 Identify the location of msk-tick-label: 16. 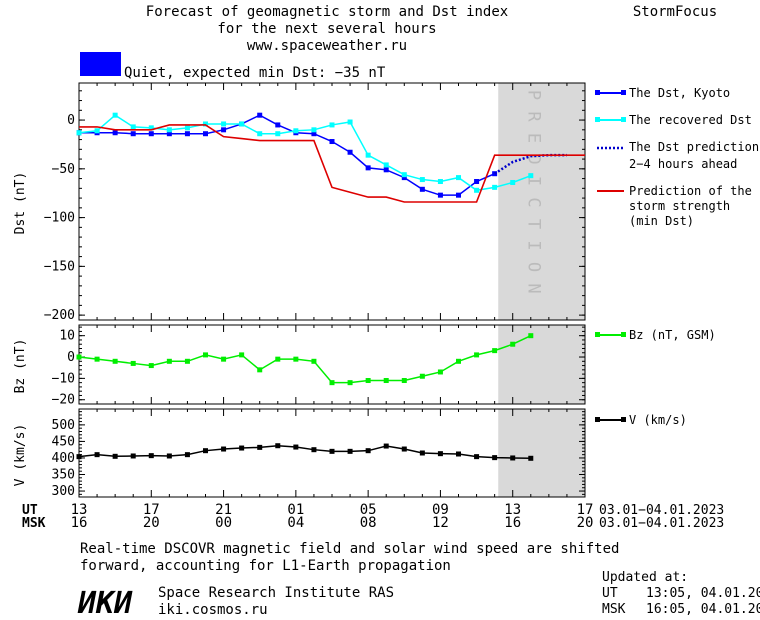
(512, 523).